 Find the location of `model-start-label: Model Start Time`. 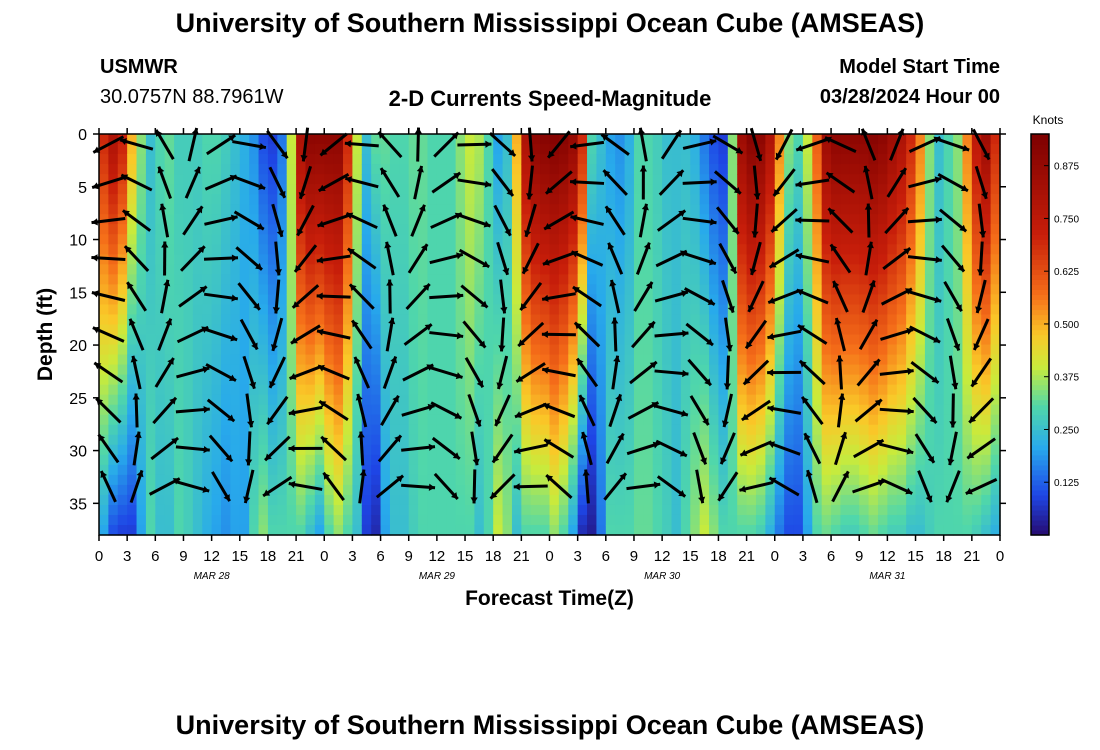

model-start-label: Model Start Time is located at coordinates (919, 67).